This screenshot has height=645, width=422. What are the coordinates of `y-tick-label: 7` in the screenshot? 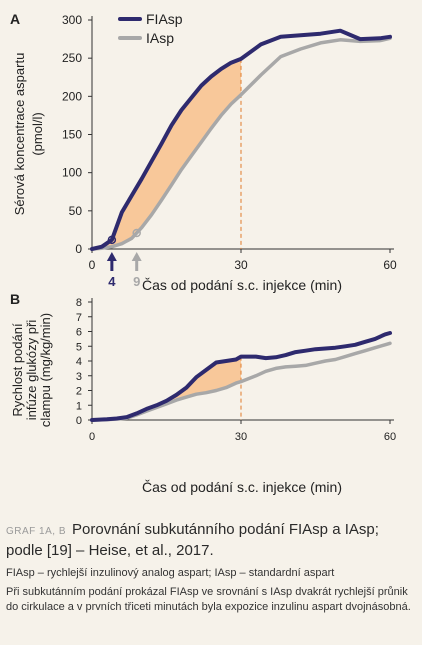 It's located at (79, 318).